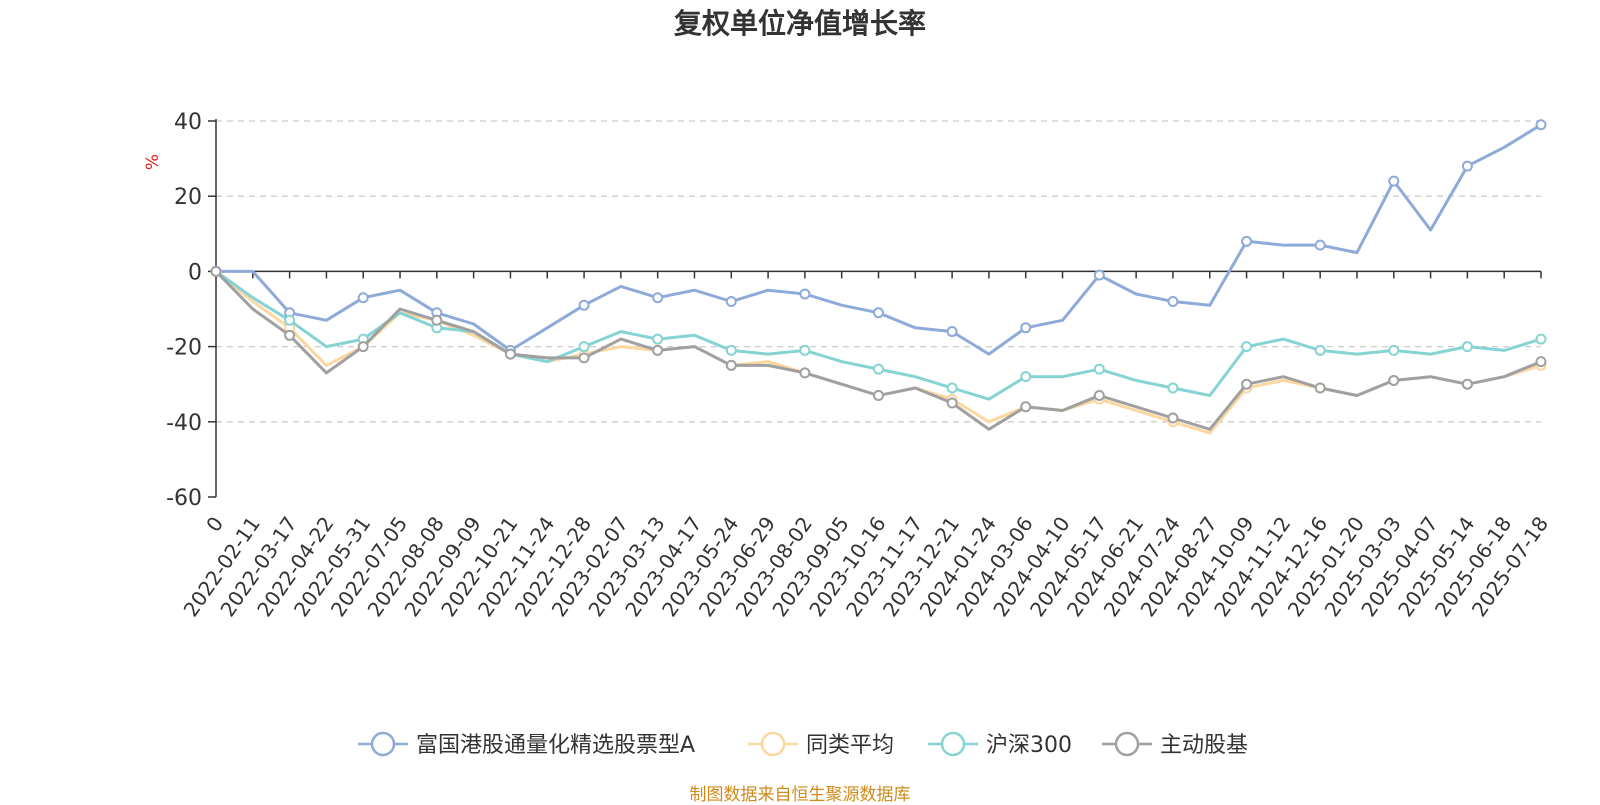 The width and height of the screenshot is (1600, 805). Describe the element at coordinates (195, 272) in the screenshot. I see `y-tick-label: 0` at that location.